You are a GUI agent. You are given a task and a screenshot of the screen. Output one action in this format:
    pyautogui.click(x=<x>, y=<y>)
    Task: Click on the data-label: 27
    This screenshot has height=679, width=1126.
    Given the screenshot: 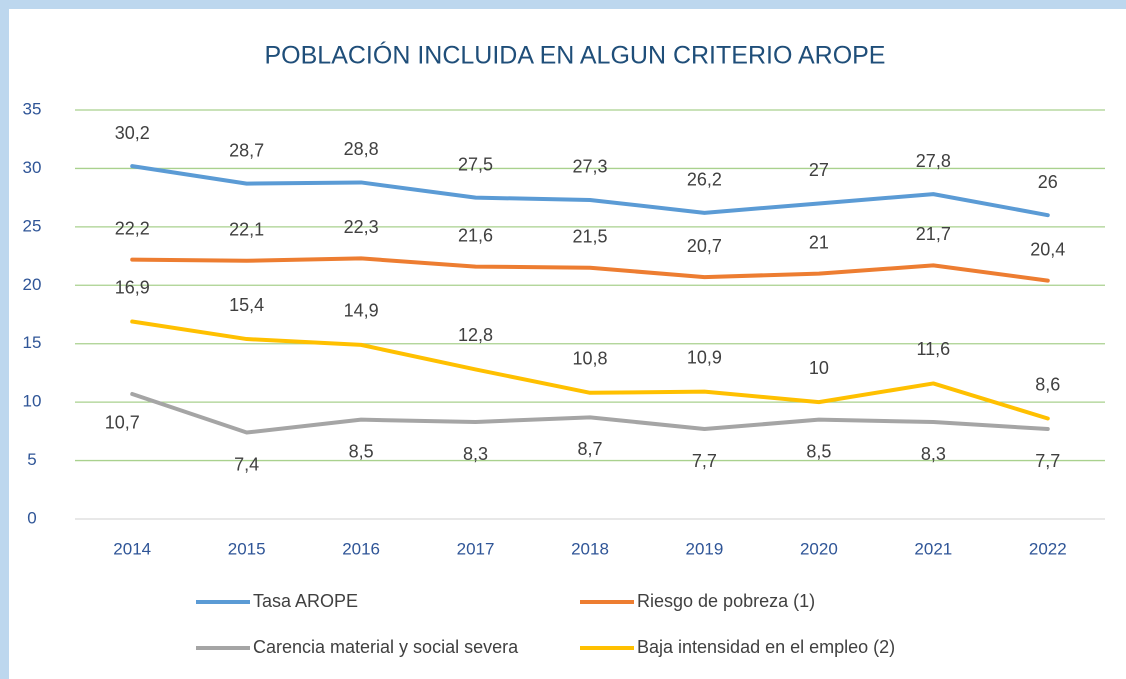 What is the action you would take?
    pyautogui.click(x=819, y=170)
    